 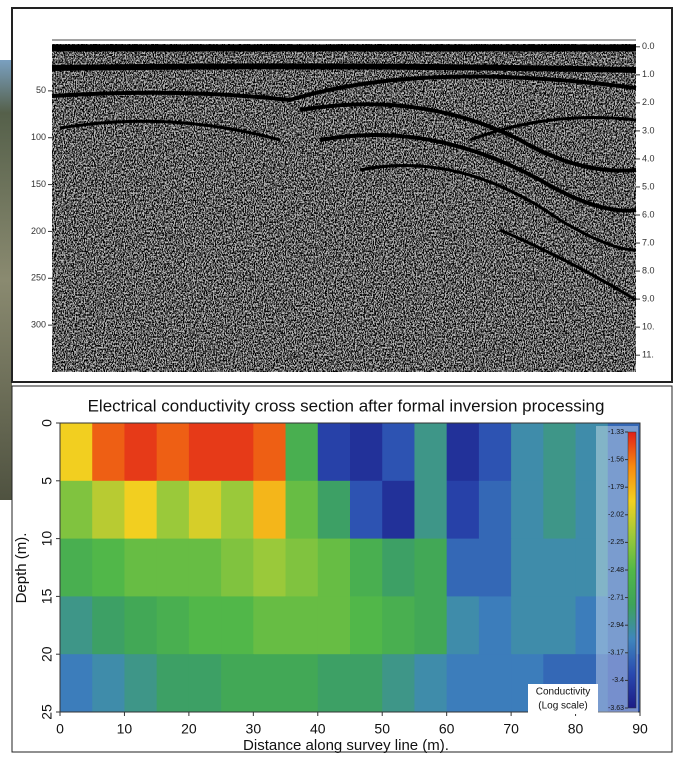 What do you see at coordinates (47, 654) in the screenshot?
I see `y-tick-label: 20` at bounding box center [47, 654].